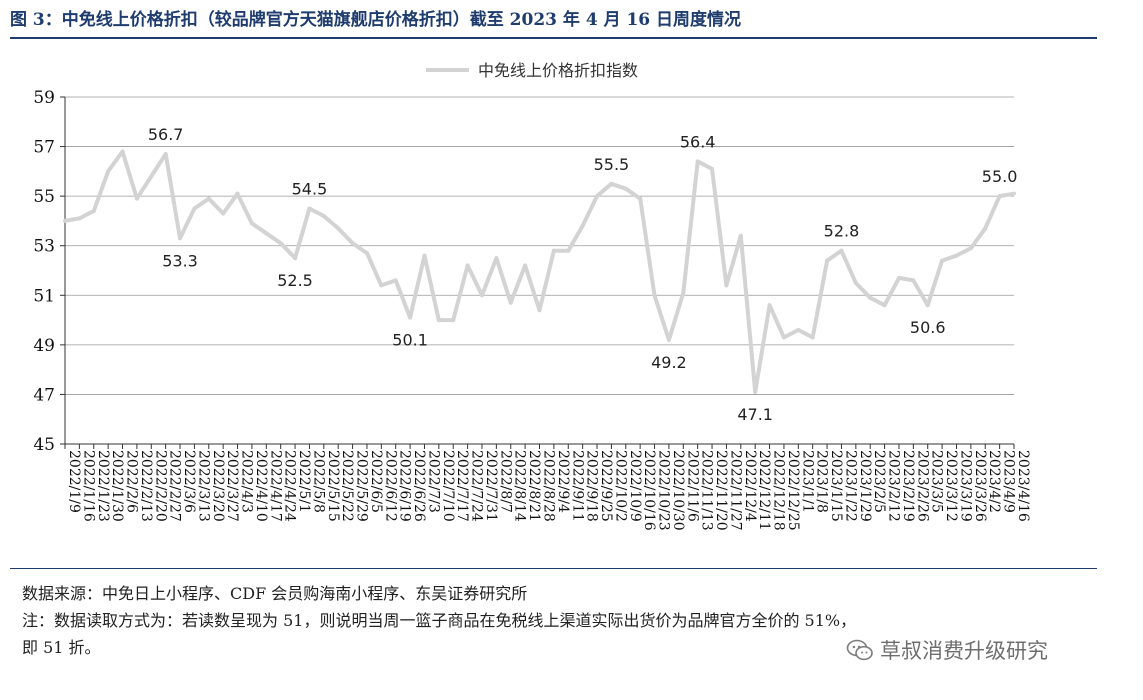 The width and height of the screenshot is (1143, 700). What do you see at coordinates (410, 340) in the screenshot?
I see `data-label: 50.1` at bounding box center [410, 340].